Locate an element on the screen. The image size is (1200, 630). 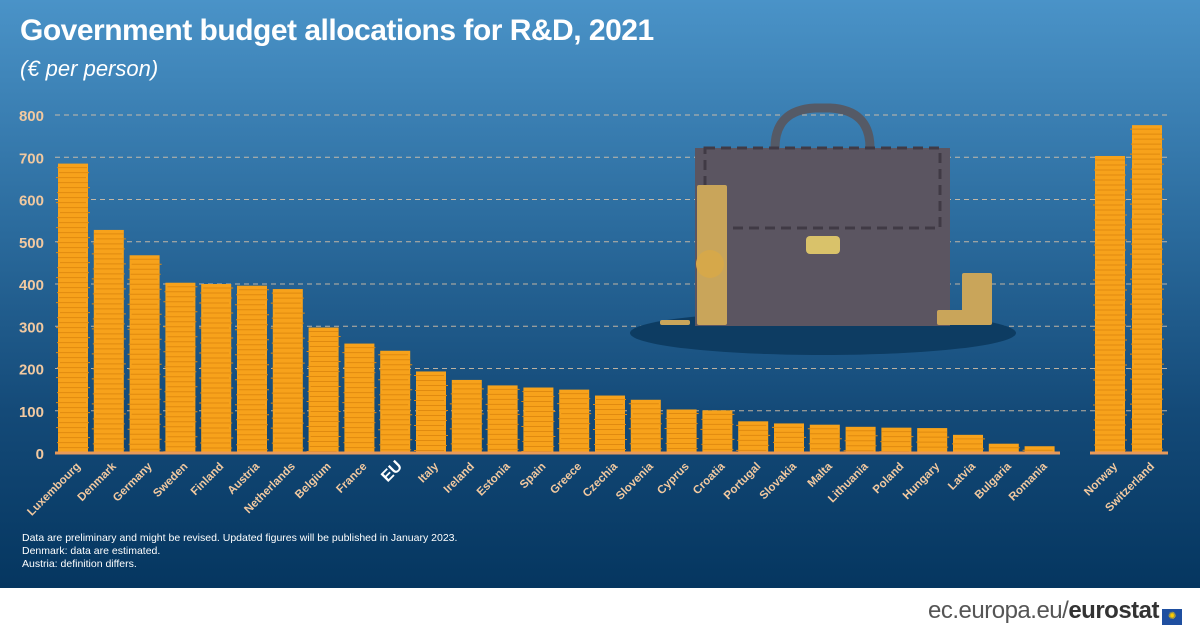
bar-hungary is located at coordinates (932, 440).